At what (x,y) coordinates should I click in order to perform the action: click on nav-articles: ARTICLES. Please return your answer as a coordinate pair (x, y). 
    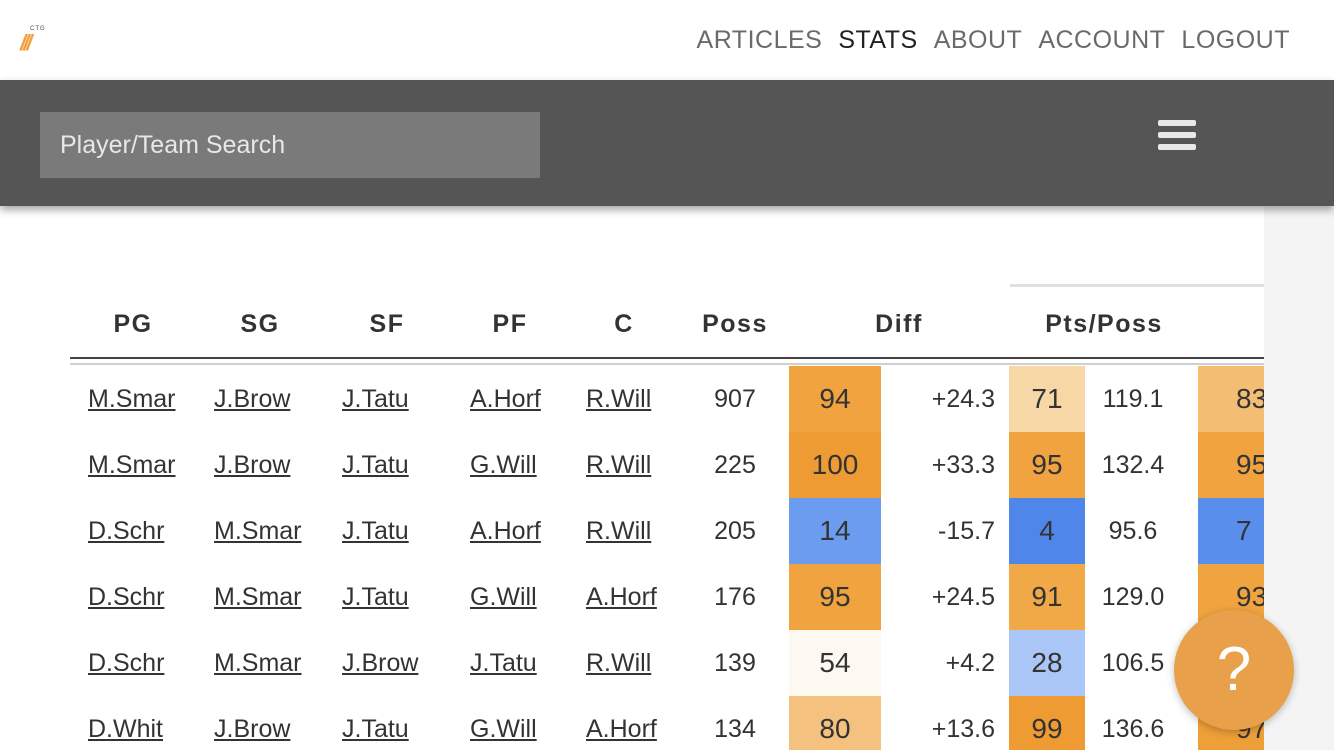
    Looking at the image, I should click on (759, 40).